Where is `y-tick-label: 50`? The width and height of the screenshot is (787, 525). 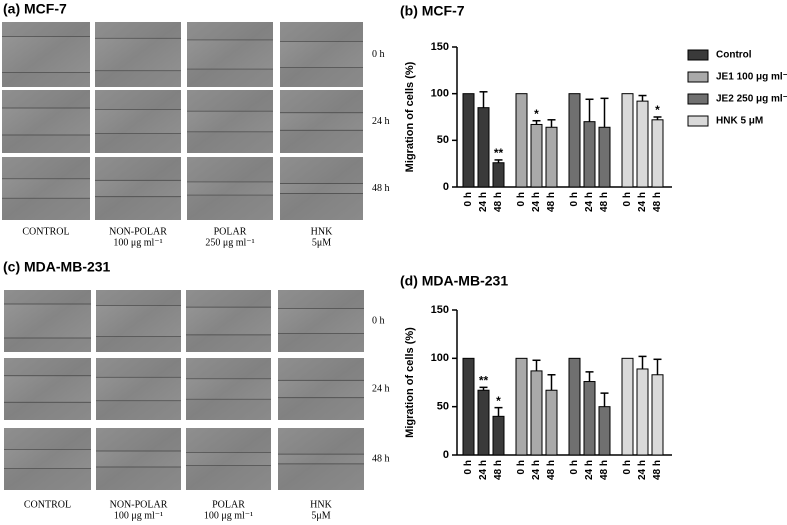 y-tick-label: 50 is located at coordinates (443, 407).